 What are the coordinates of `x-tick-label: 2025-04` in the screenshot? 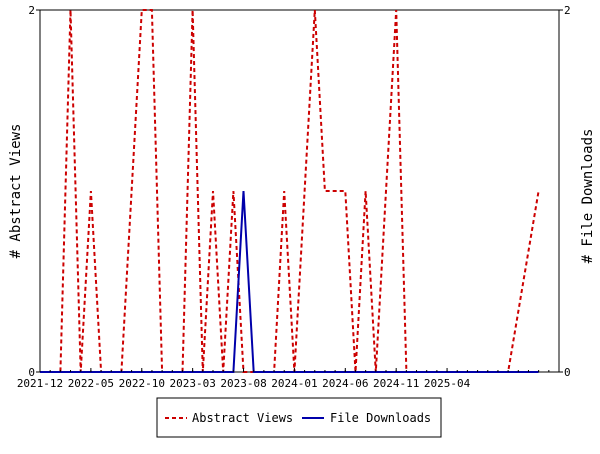 It's located at (447, 383).